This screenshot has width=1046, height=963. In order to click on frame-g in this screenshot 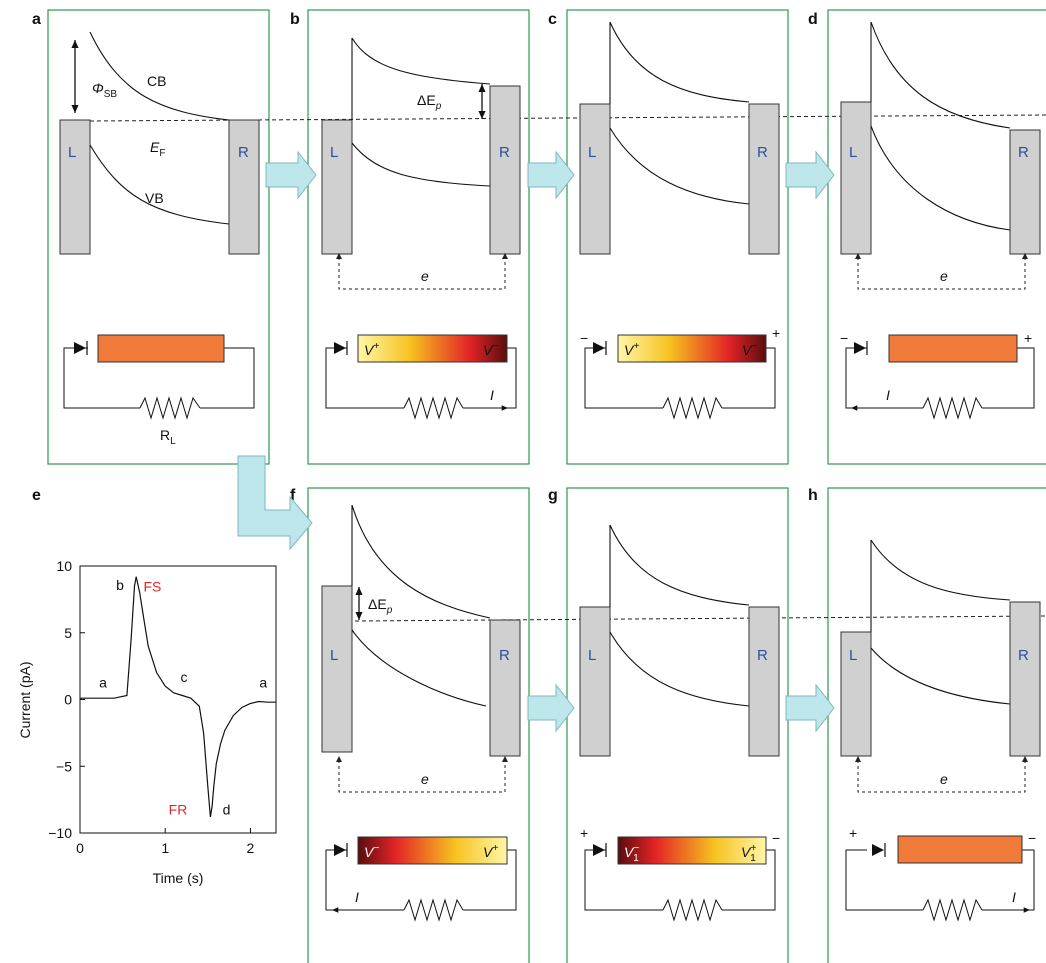, I will do `click(677, 725)`.